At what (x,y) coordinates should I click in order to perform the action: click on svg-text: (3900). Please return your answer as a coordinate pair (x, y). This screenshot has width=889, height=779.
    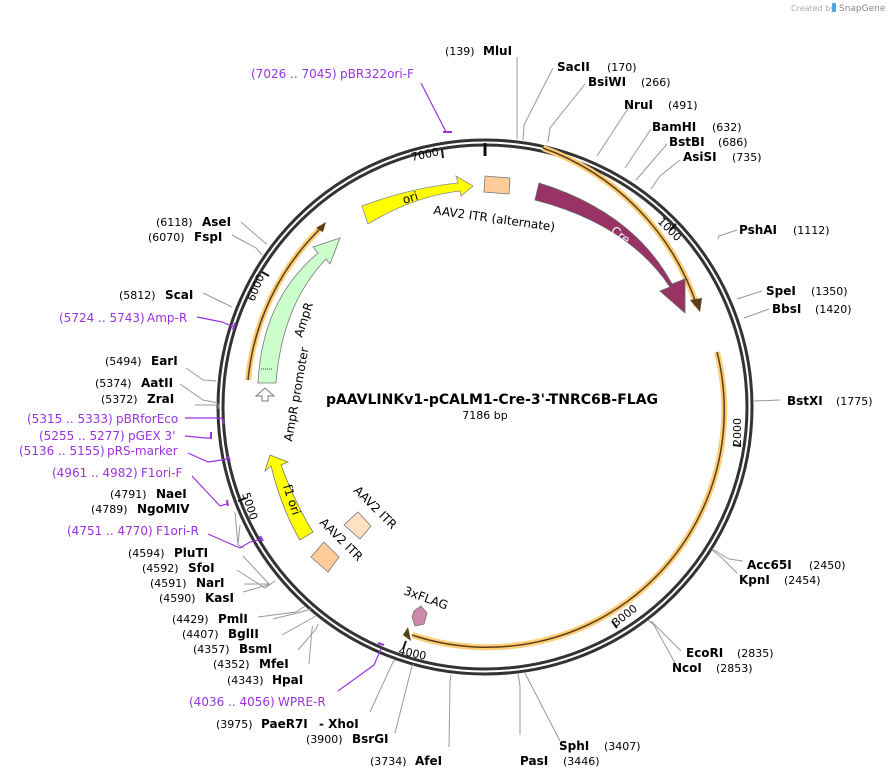
    Looking at the image, I should click on (324, 739).